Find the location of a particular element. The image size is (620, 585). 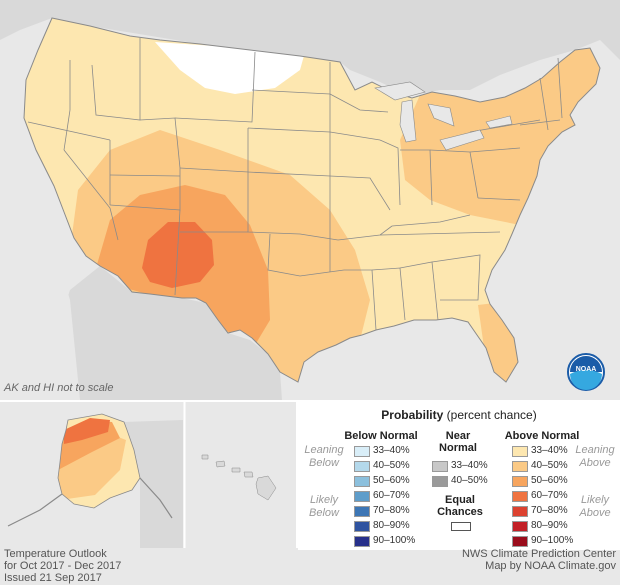

legend-title: Probability (percent chance) is located at coordinates (459, 415).